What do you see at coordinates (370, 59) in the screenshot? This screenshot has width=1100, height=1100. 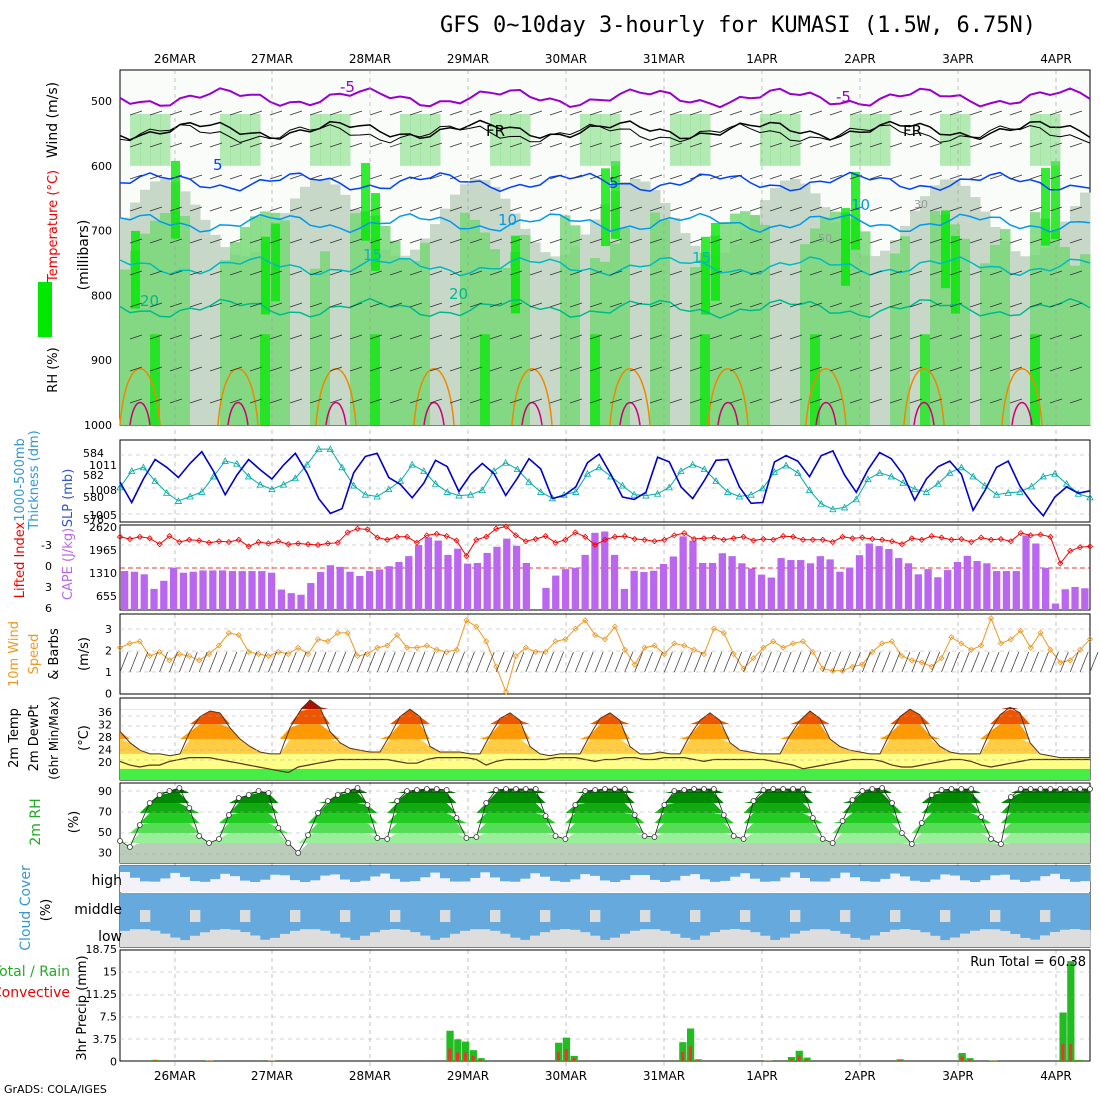 I see `date-label-top: 28MAR` at bounding box center [370, 59].